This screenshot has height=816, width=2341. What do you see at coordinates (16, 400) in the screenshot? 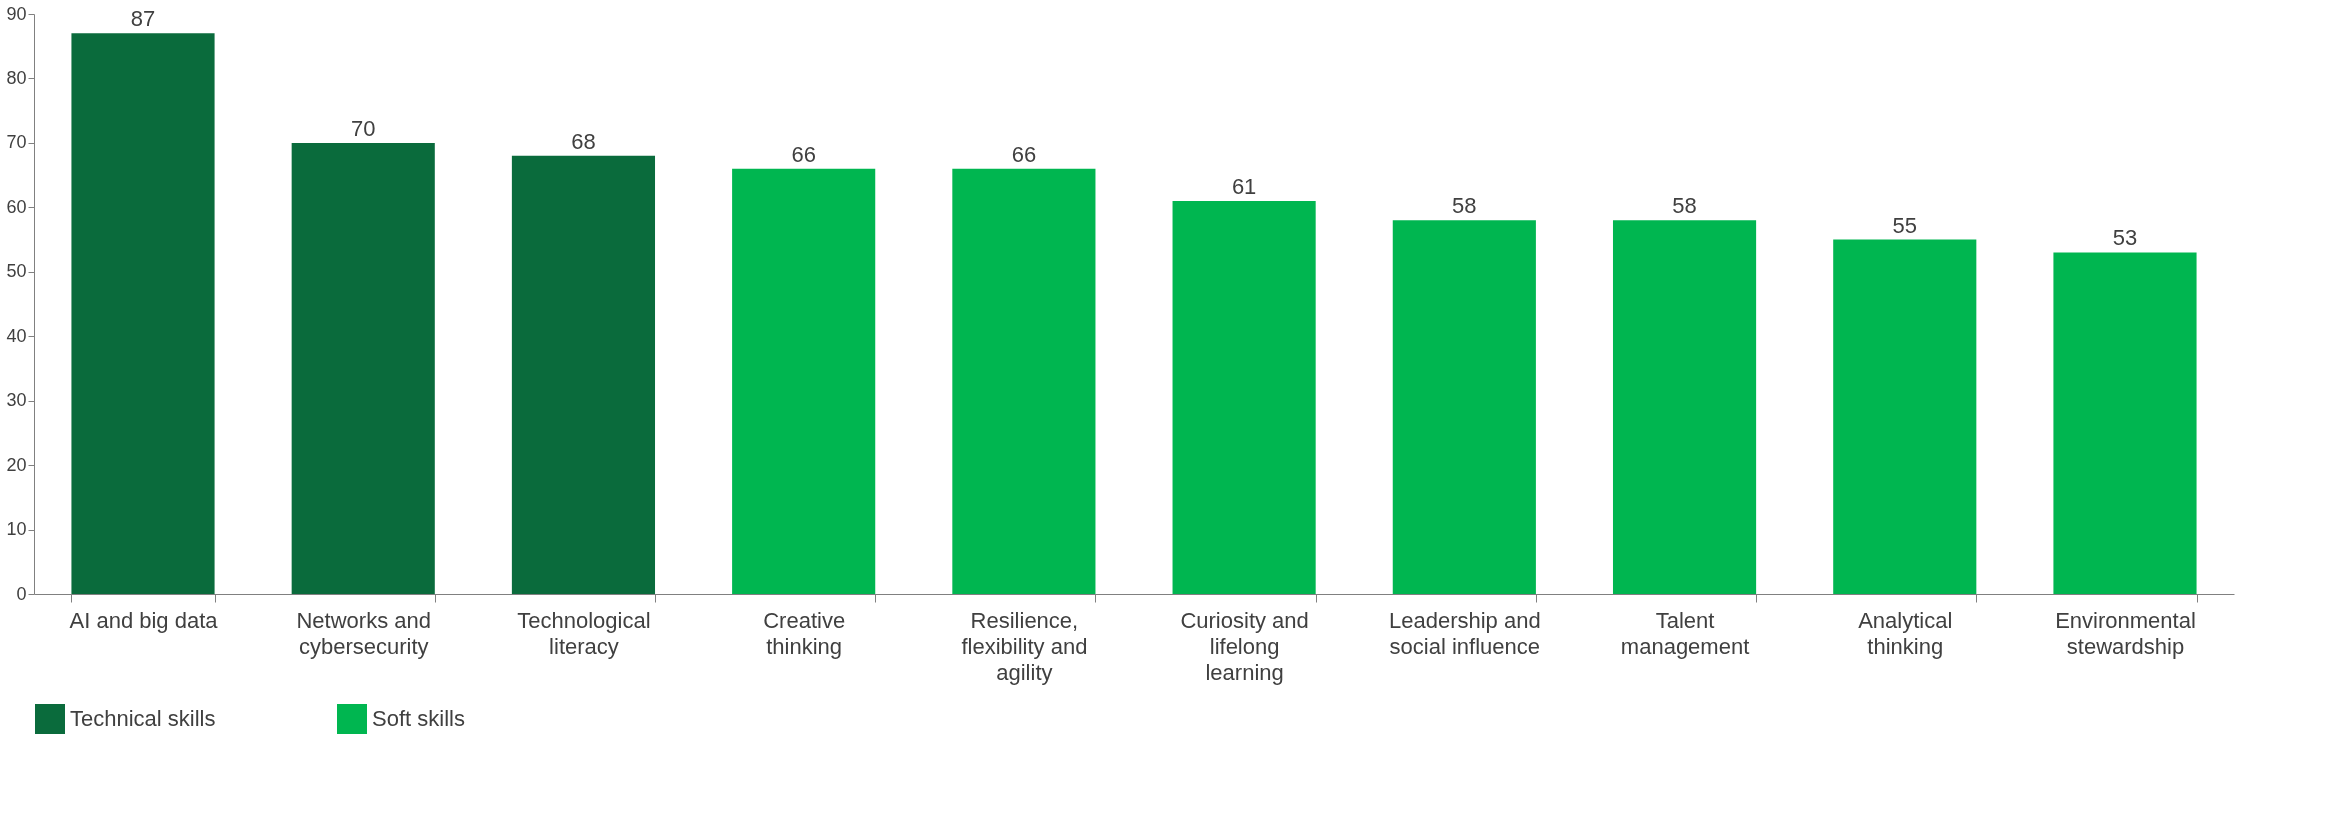
I see `y-tick-label: 30` at bounding box center [16, 400].